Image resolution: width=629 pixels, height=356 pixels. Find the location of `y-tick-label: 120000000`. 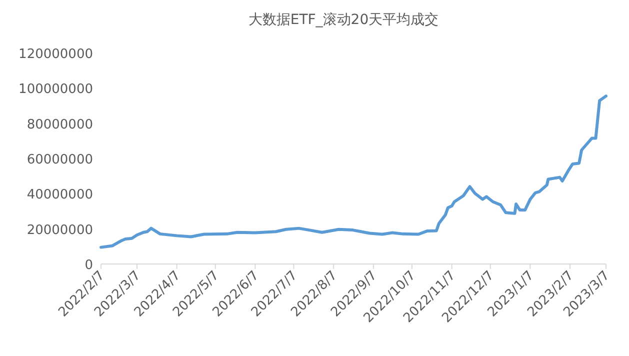

y-tick-label: 120000000 is located at coordinates (55, 54).